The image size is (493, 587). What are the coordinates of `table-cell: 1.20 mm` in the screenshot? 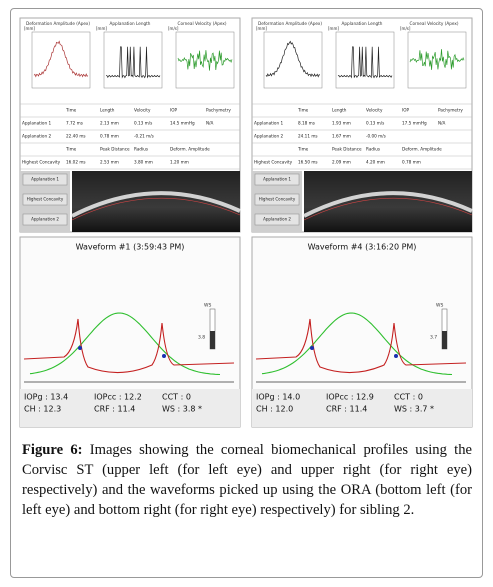 It's located at (179, 162).